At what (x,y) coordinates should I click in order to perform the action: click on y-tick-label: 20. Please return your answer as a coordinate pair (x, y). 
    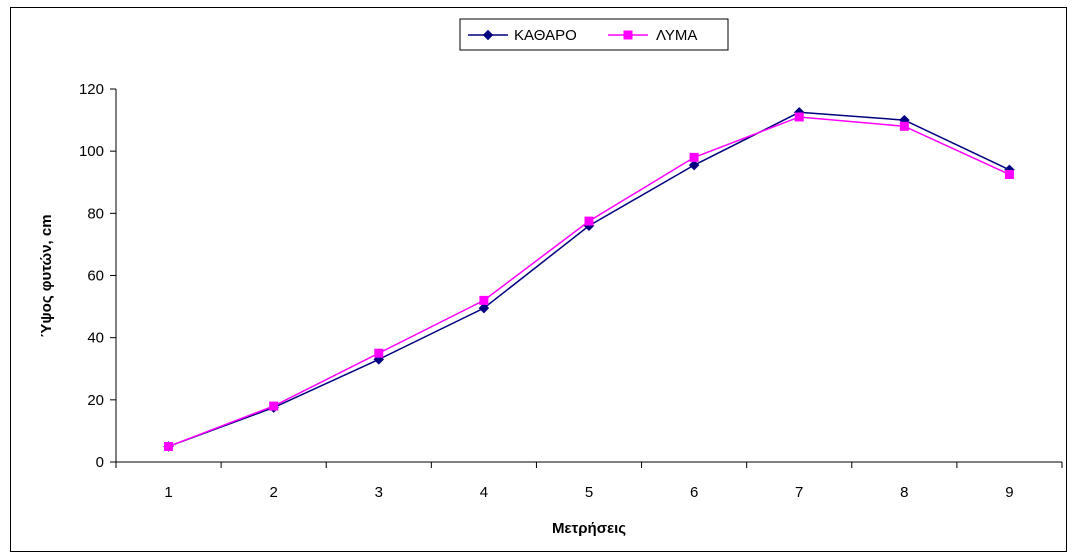
    Looking at the image, I should click on (95, 400).